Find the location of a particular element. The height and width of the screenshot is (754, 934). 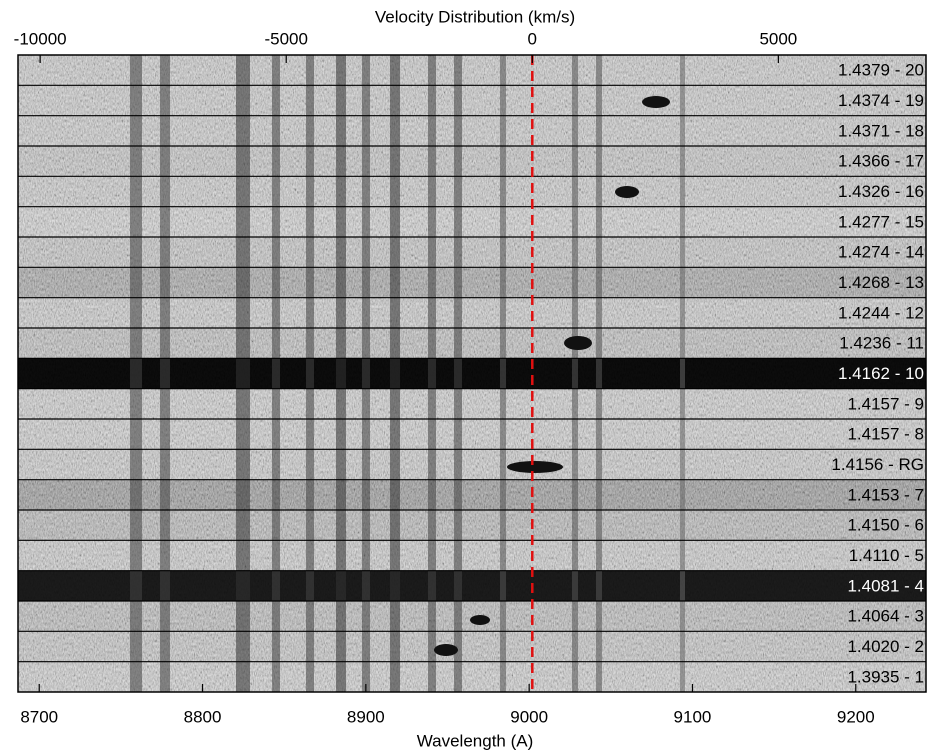

strip-label: 1.4157 - 9 is located at coordinates (885, 403).